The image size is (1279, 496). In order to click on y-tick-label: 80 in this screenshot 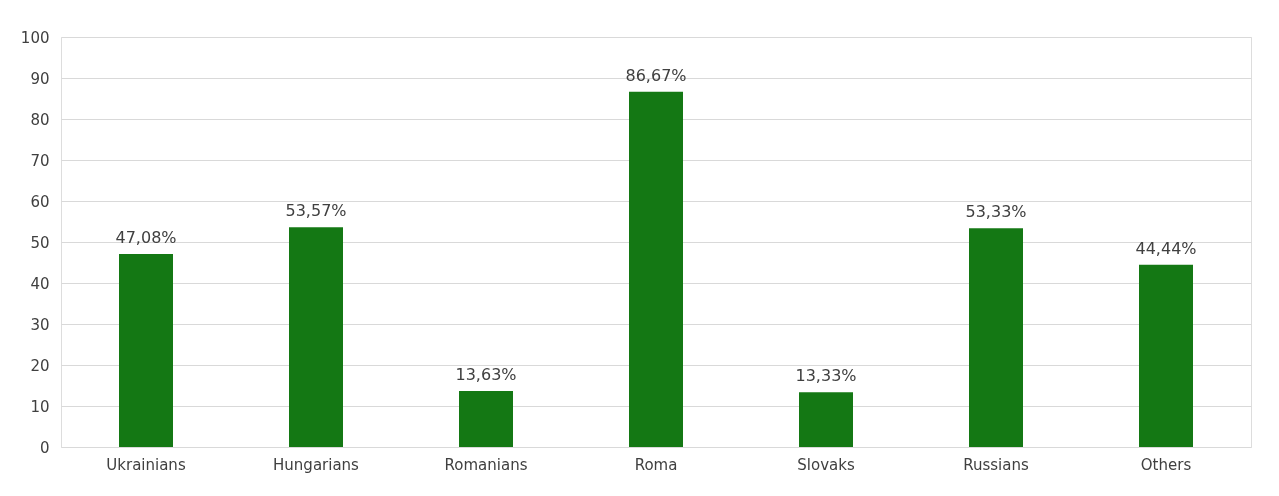, I will do `click(40, 119)`.